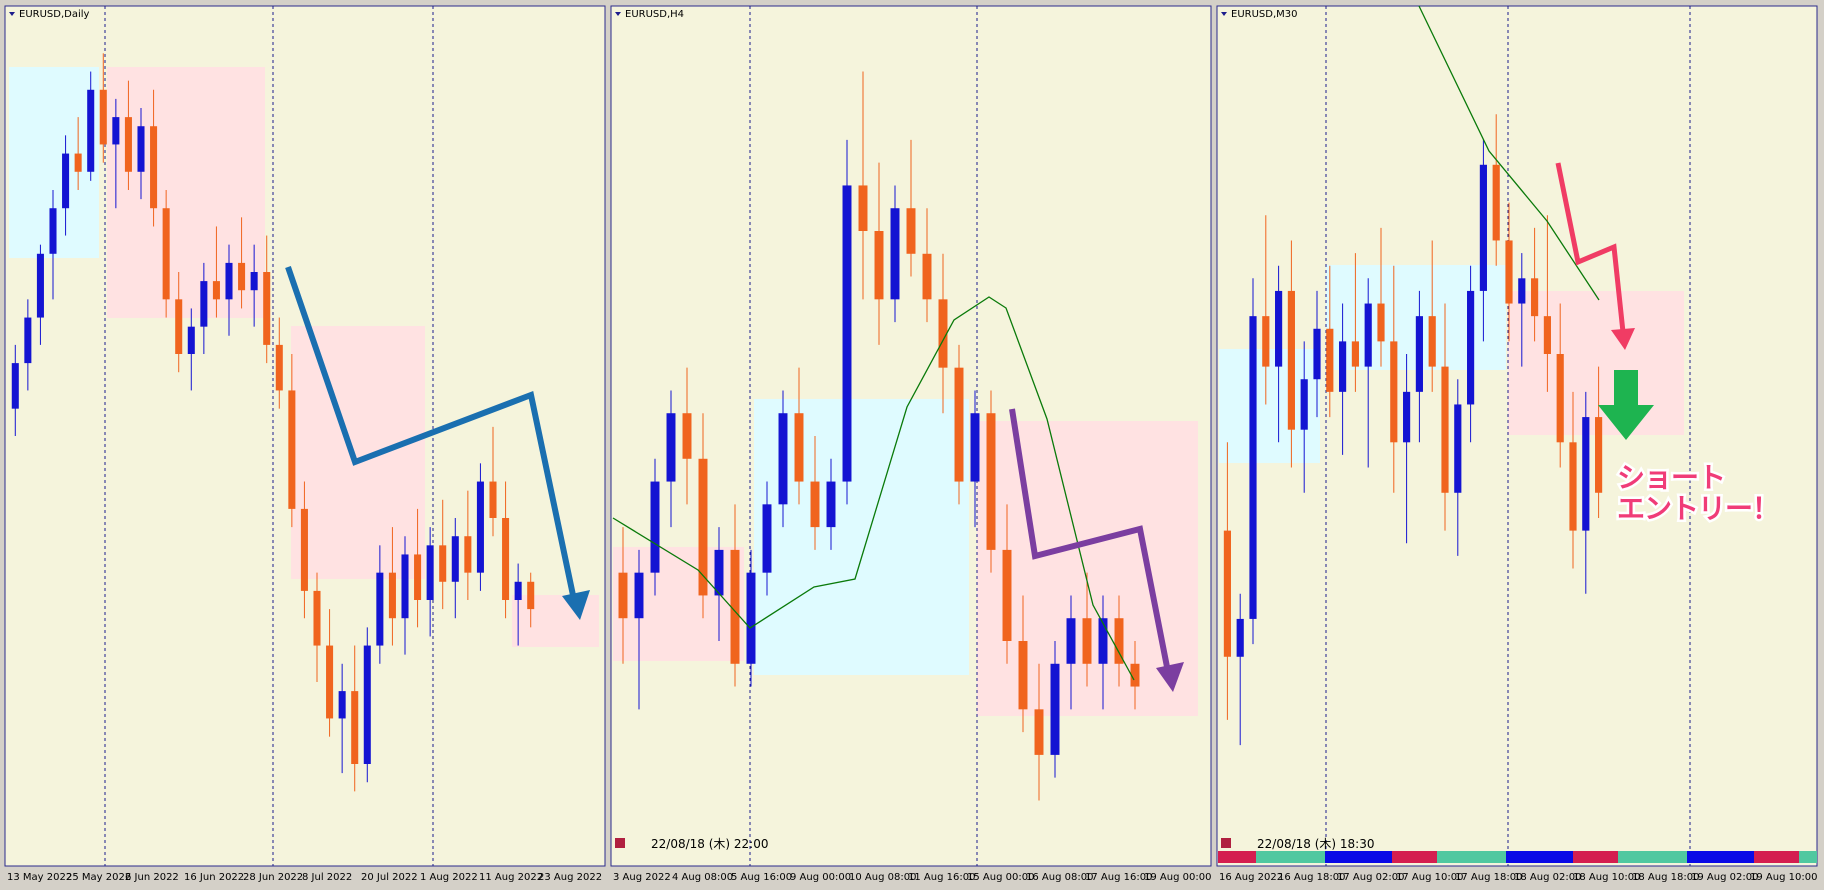  What do you see at coordinates (98, 877) in the screenshot?
I see `x-axis-label: 25 May 2022` at bounding box center [98, 877].